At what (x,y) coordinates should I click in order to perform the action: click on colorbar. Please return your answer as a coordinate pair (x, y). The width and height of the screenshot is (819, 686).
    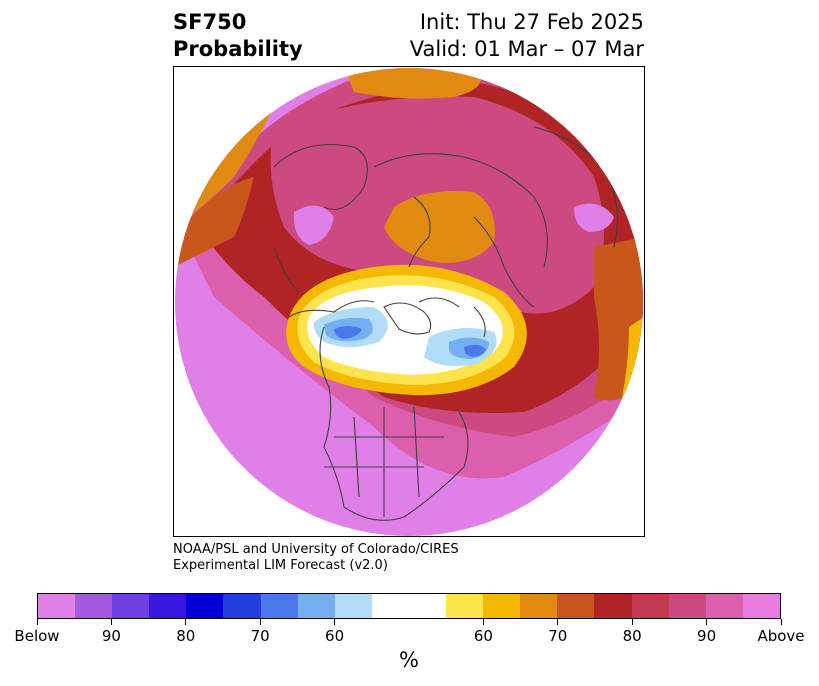
    Looking at the image, I should click on (409, 606).